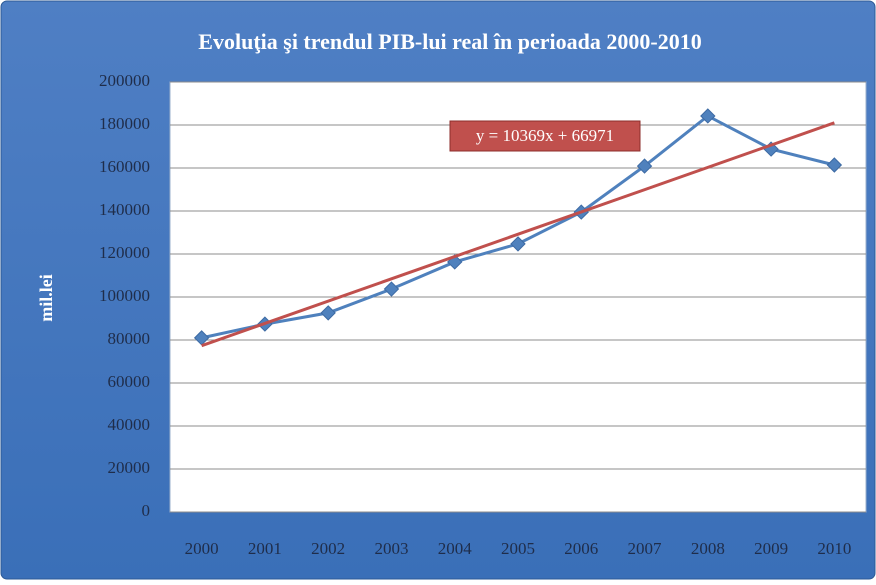 The image size is (876, 585). I want to click on x-tick-label: 2002, so click(328, 548).